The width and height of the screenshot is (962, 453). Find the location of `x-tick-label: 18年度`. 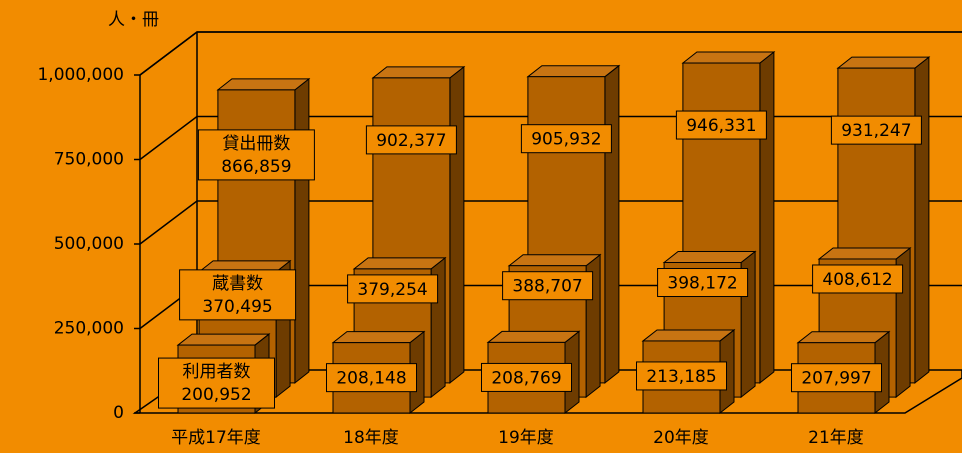

x-tick-label: 18年度 is located at coordinates (371, 438).